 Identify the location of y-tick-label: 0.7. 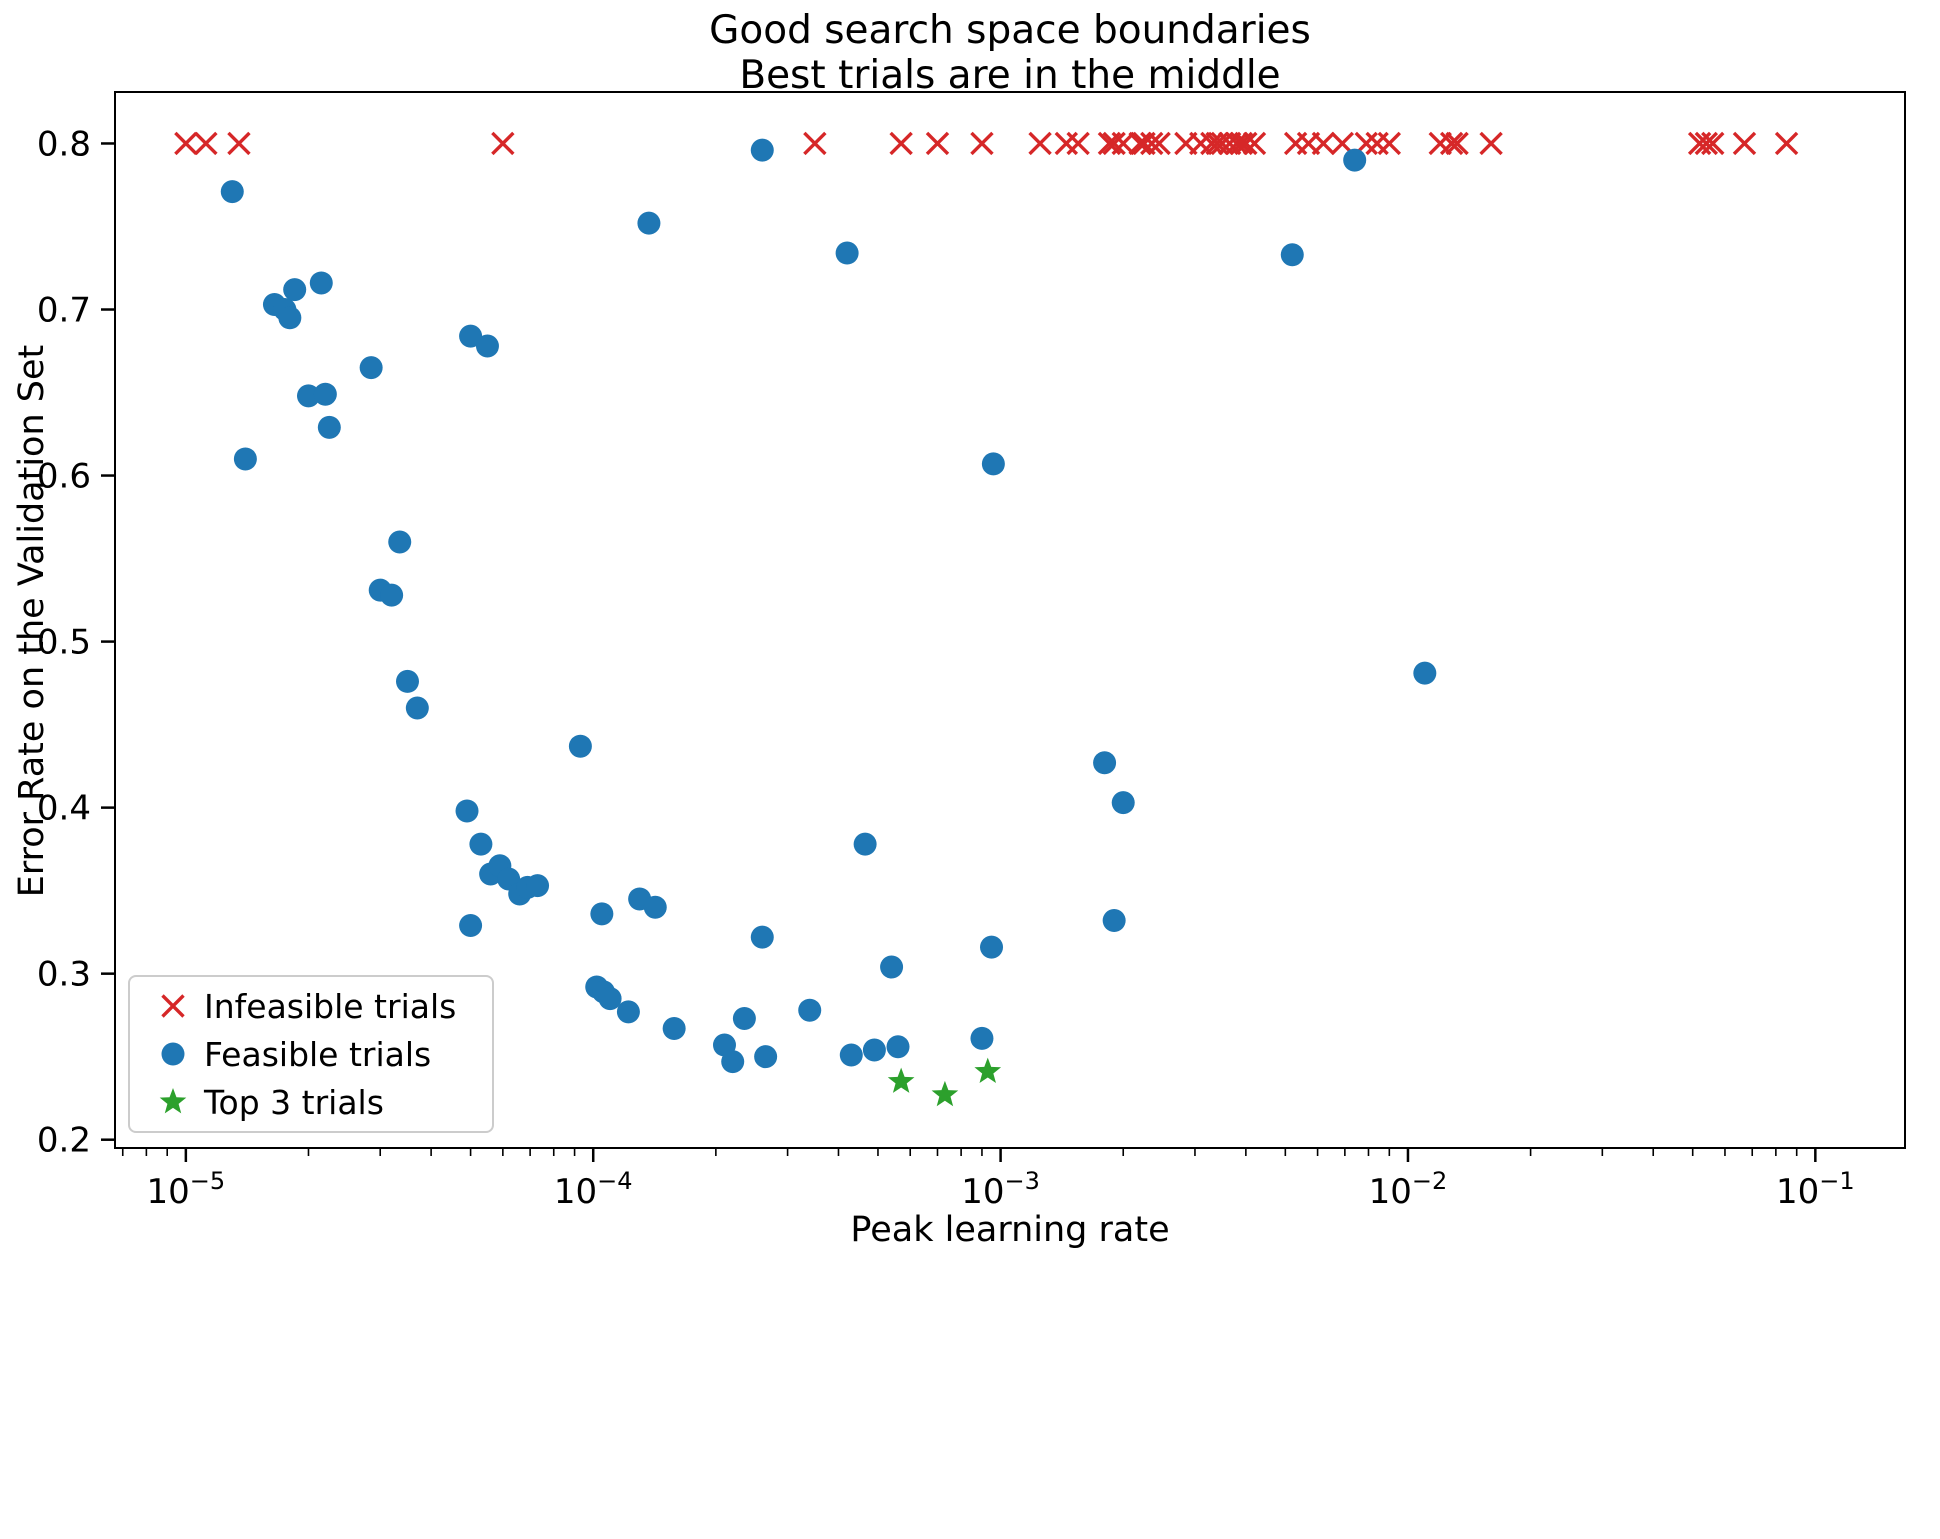
(64, 311).